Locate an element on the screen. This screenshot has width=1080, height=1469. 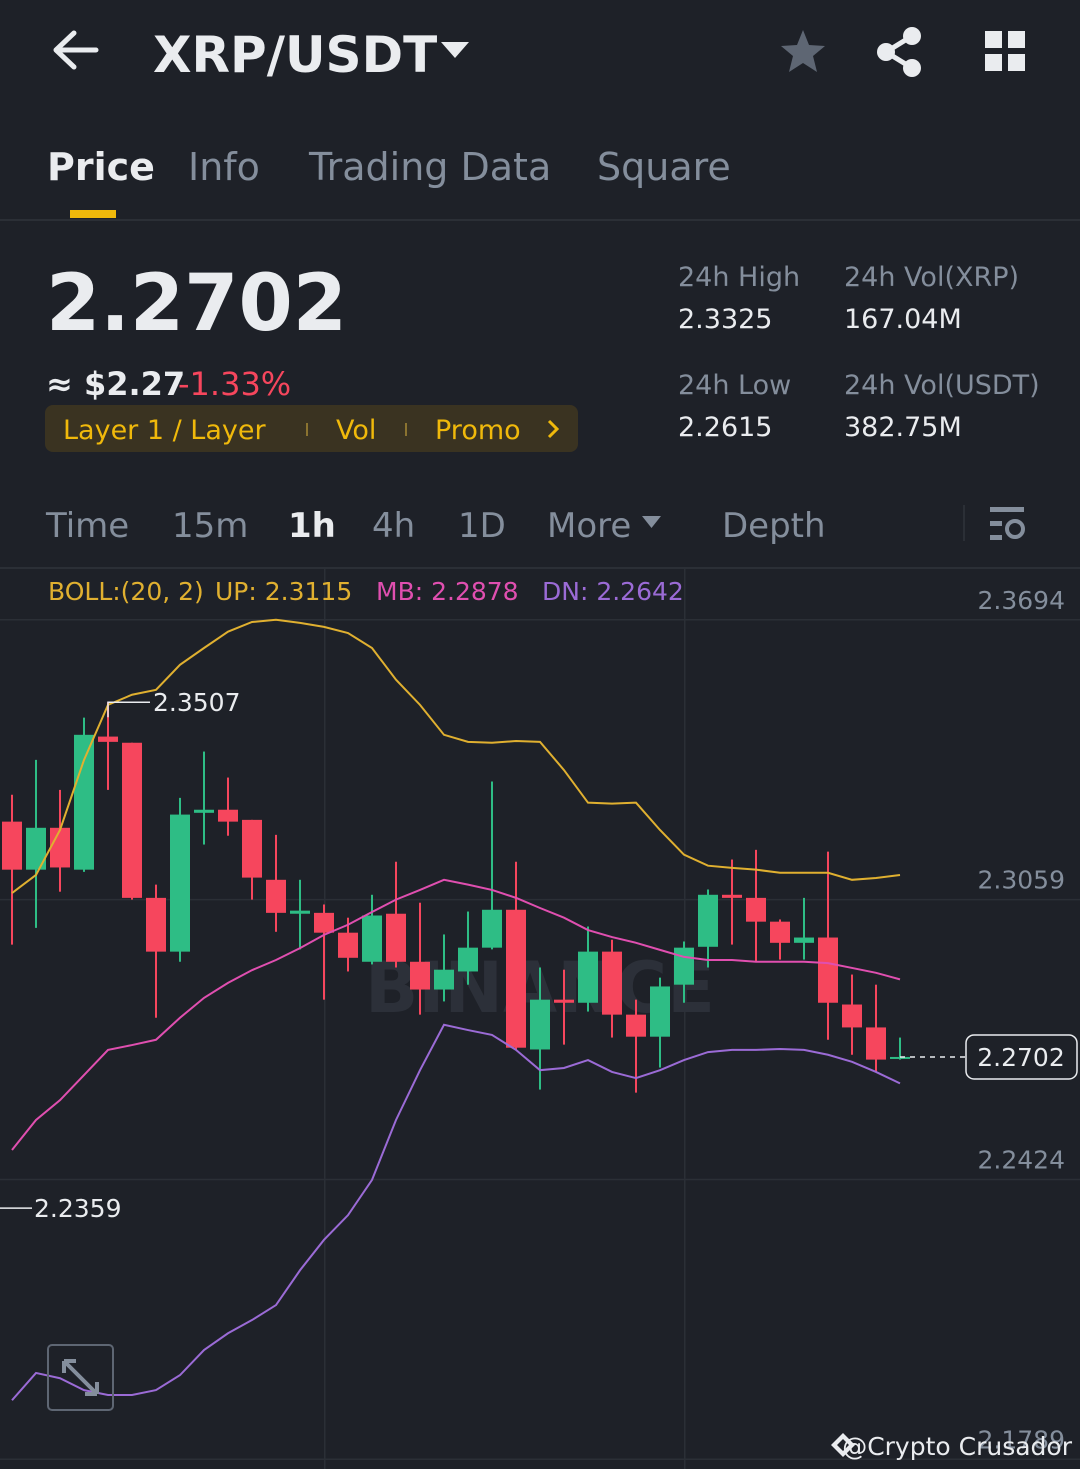
price-change: -1.33% is located at coordinates (234, 384).